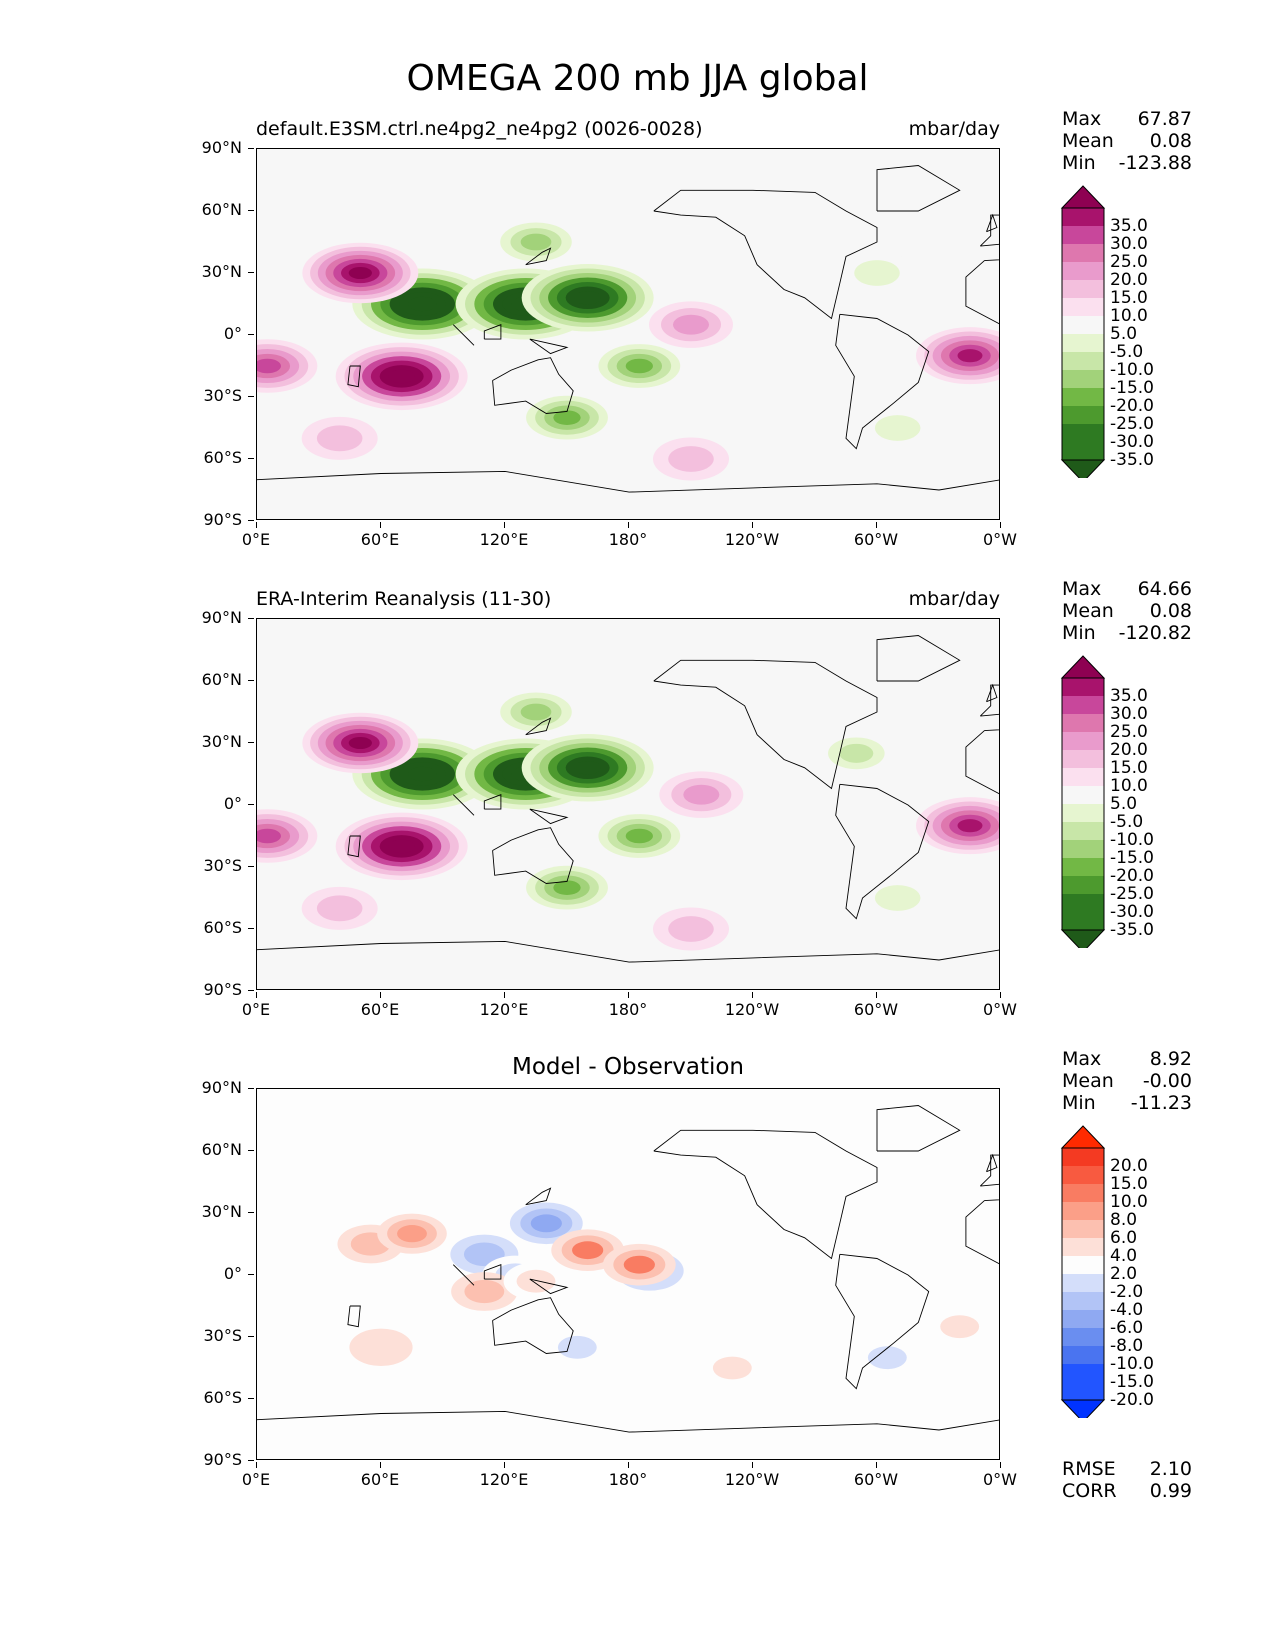 The height and width of the screenshot is (1650, 1275). What do you see at coordinates (1155, 163) in the screenshot?
I see `stat-value: -123.88` at bounding box center [1155, 163].